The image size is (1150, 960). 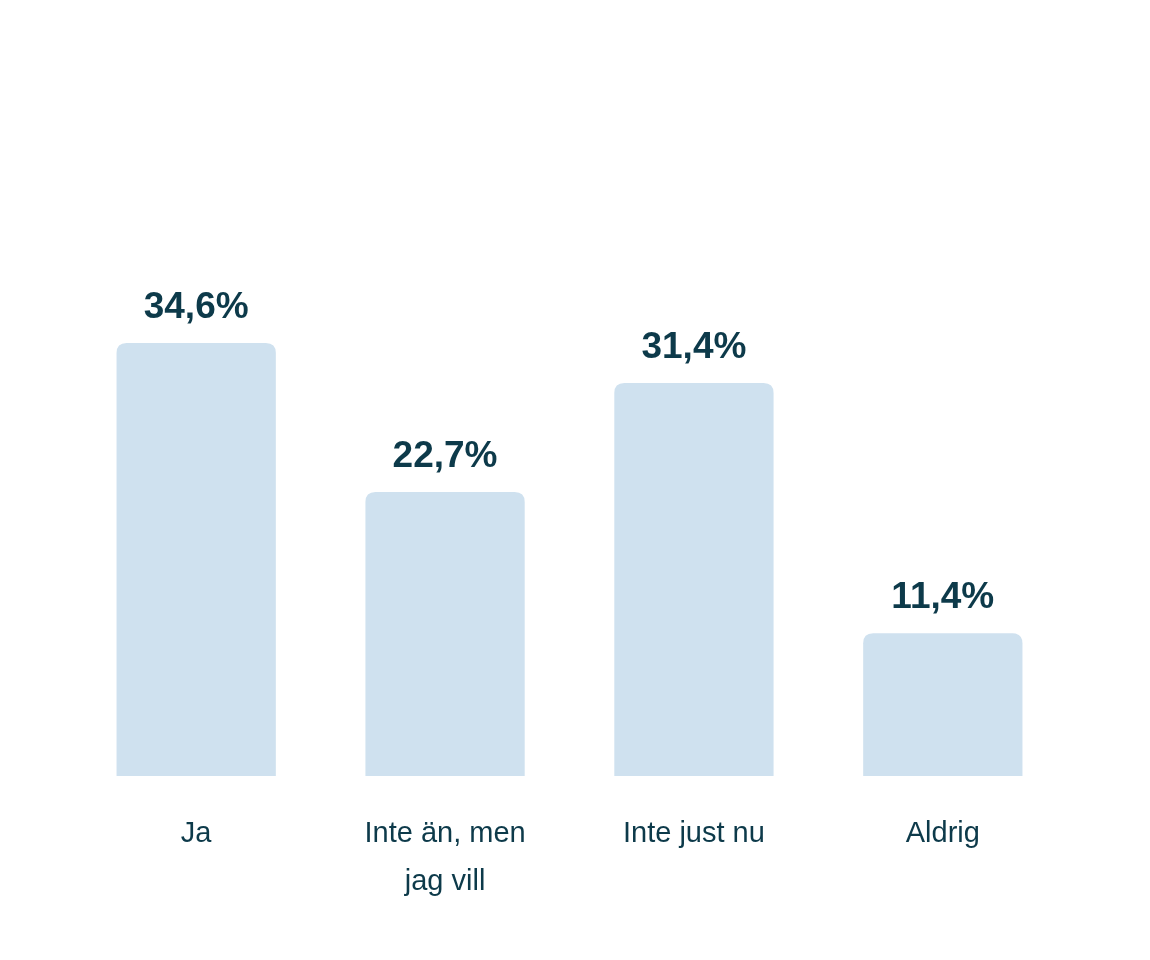 What do you see at coordinates (445, 856) in the screenshot?
I see `x-tick-label: Inte än, men jag vill` at bounding box center [445, 856].